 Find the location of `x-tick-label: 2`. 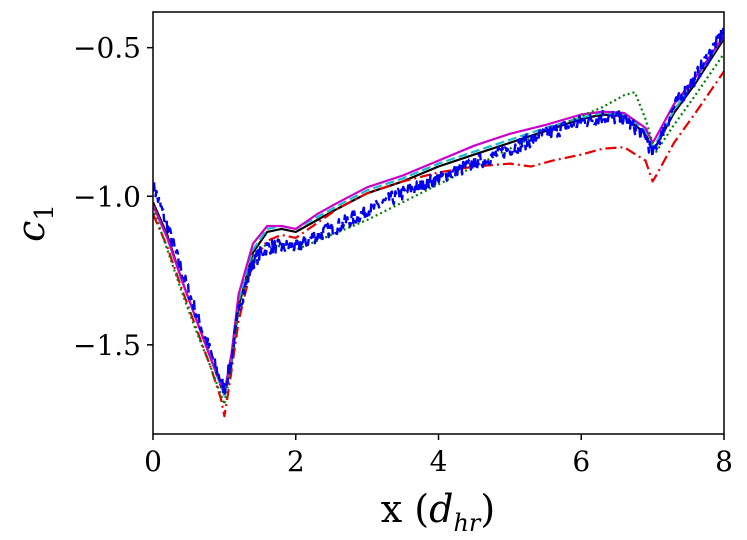

x-tick-label: 2 is located at coordinates (296, 461).